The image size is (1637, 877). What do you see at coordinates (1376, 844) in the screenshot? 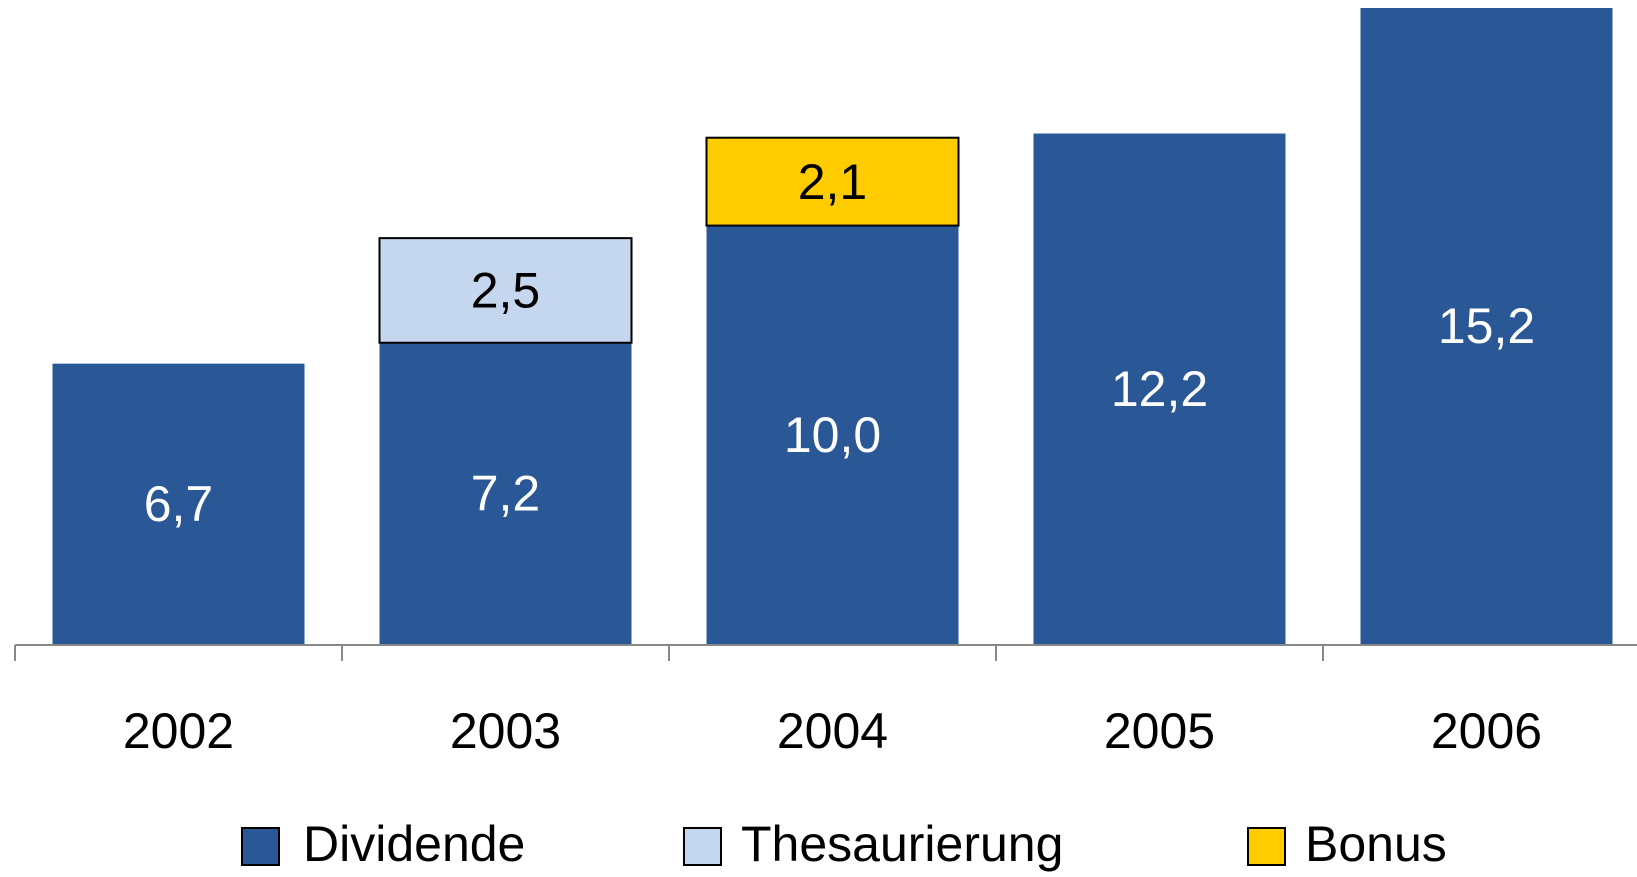
I see `legend-label: Bonus` at bounding box center [1376, 844].